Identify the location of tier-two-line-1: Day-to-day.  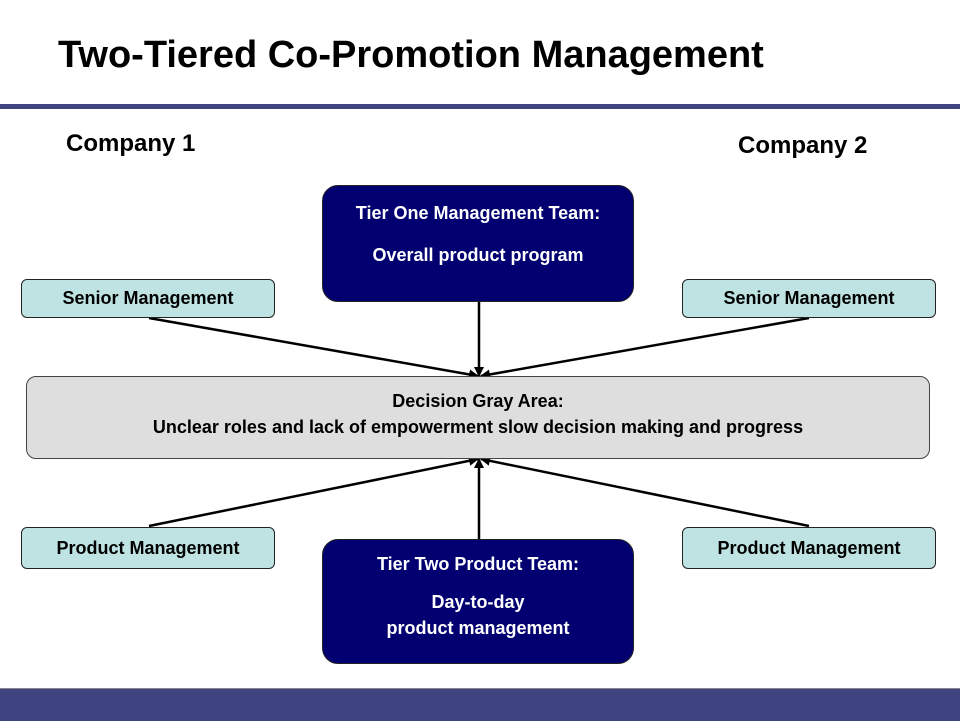
(478, 602).